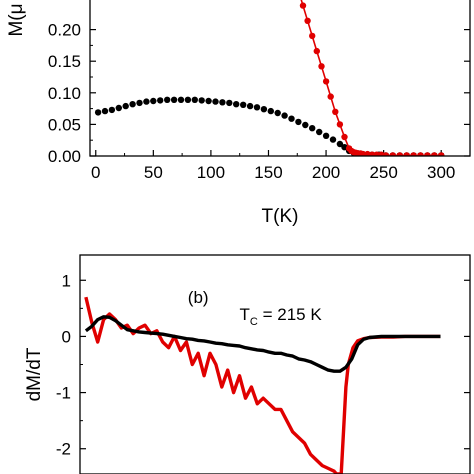 This screenshot has width=474, height=474. What do you see at coordinates (16, 19) in the screenshot?
I see `top-y-axis-title: M(μ` at bounding box center [16, 19].